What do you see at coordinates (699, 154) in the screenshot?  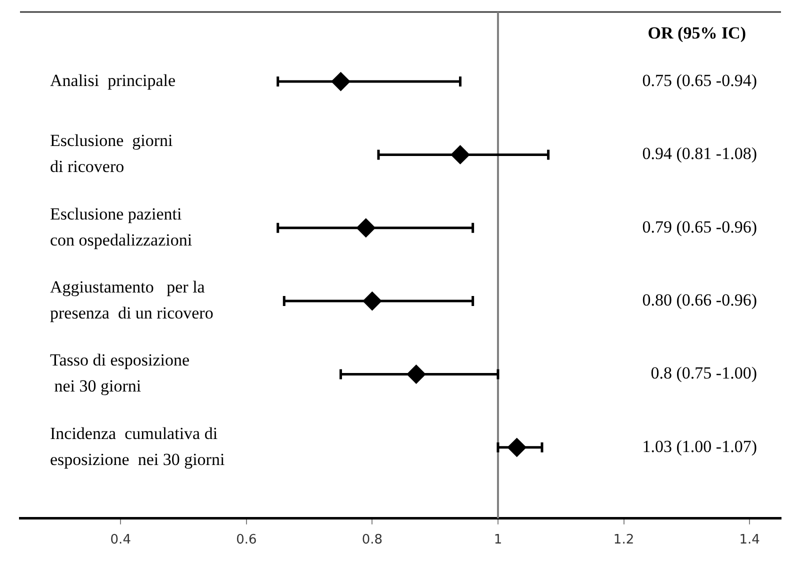 I see `annotation: 0.94 (0.81 -1.08)` at bounding box center [699, 154].